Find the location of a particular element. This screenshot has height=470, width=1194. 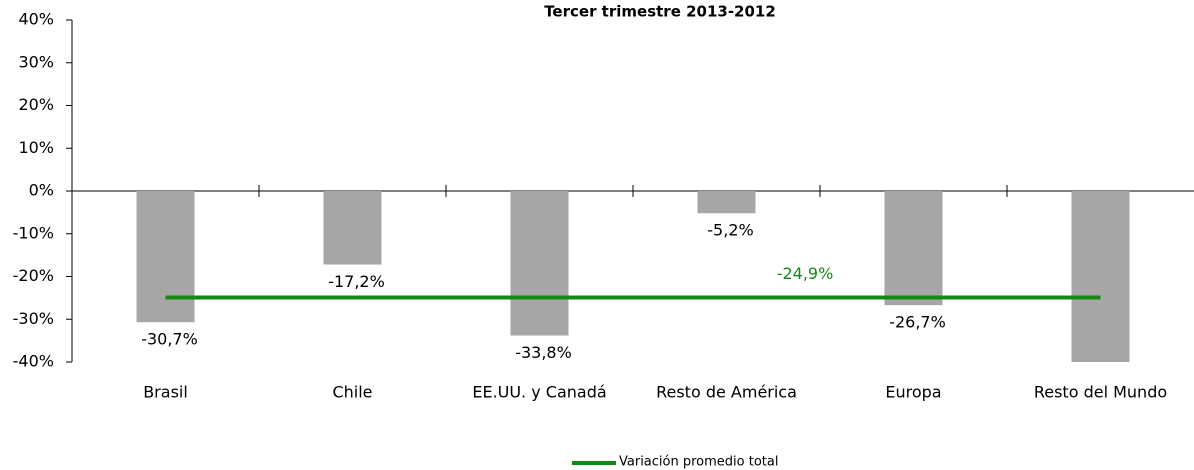

y-tick-label: 10% is located at coordinates (36, 147).